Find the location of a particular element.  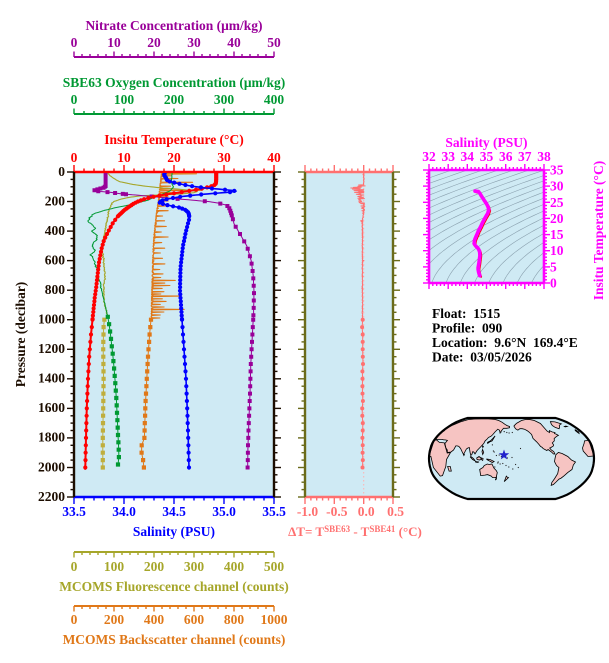

svg-text: 35.5 is located at coordinates (274, 511).